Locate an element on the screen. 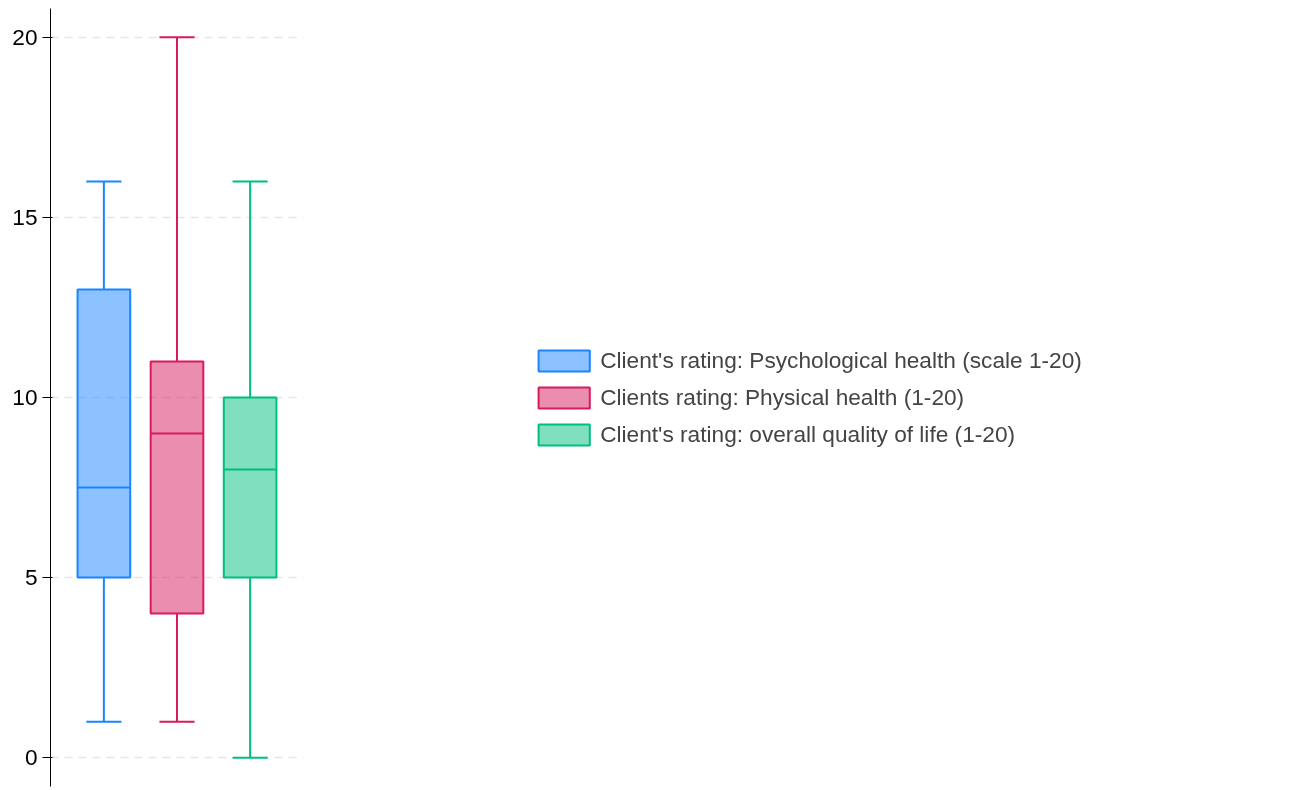 This screenshot has width=1314, height=790. legend-label: Clients rating: Physical health (1-20) is located at coordinates (782, 397).